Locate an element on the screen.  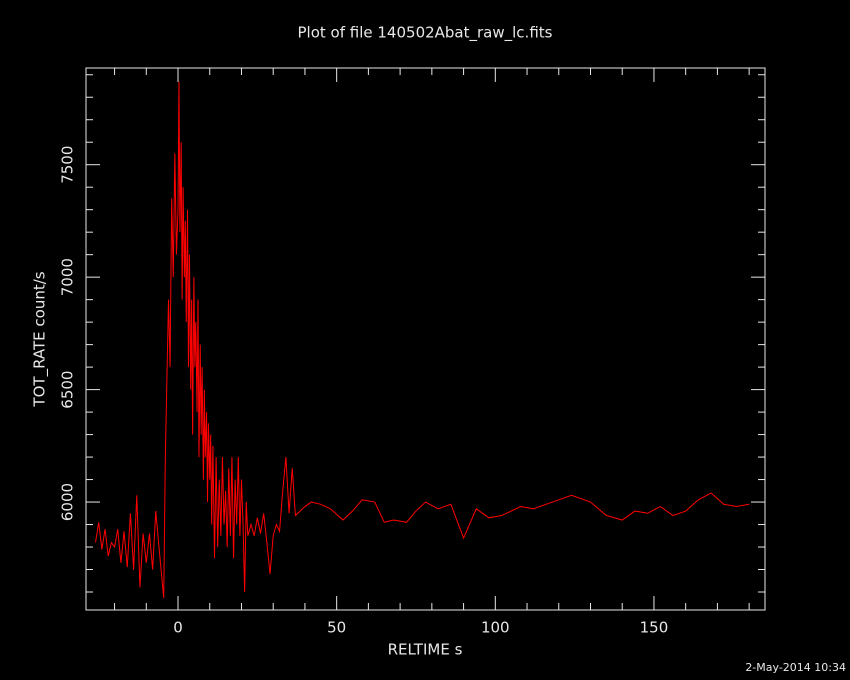
x-tick-label: 150 is located at coordinates (654, 628).